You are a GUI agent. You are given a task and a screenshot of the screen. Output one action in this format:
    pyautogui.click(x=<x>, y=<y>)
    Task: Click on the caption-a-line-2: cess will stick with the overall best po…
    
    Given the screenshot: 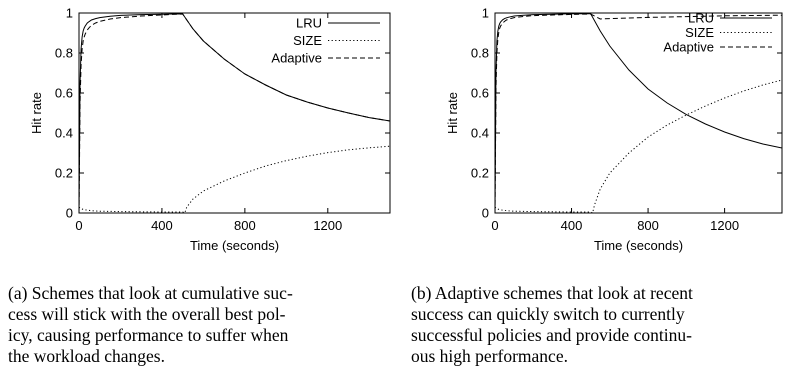 What is the action you would take?
    pyautogui.click(x=147, y=314)
    